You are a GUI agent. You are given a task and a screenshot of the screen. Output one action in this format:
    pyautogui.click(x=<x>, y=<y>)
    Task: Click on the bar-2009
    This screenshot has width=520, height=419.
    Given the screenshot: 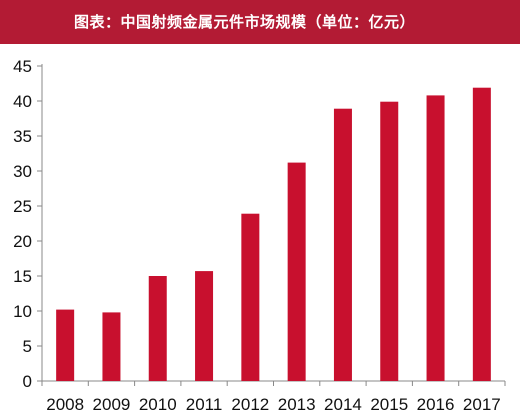 What is the action you would take?
    pyautogui.click(x=111, y=346)
    